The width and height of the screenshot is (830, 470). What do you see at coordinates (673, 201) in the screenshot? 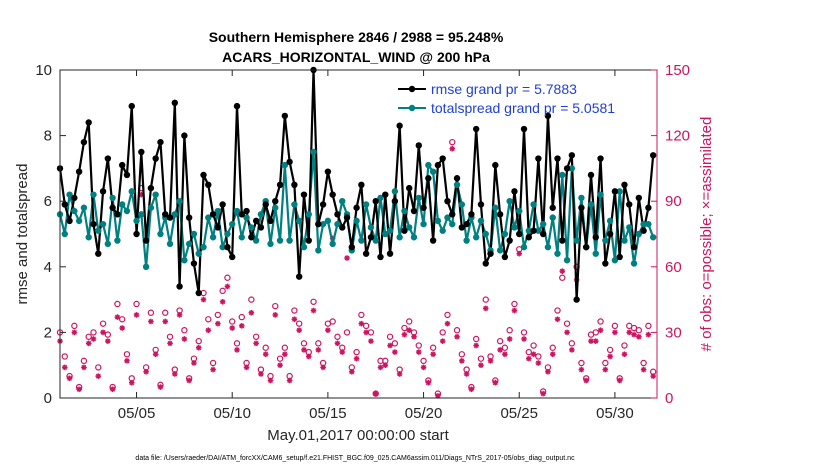
I see `y-tick-label-right: 90` at bounding box center [673, 201].